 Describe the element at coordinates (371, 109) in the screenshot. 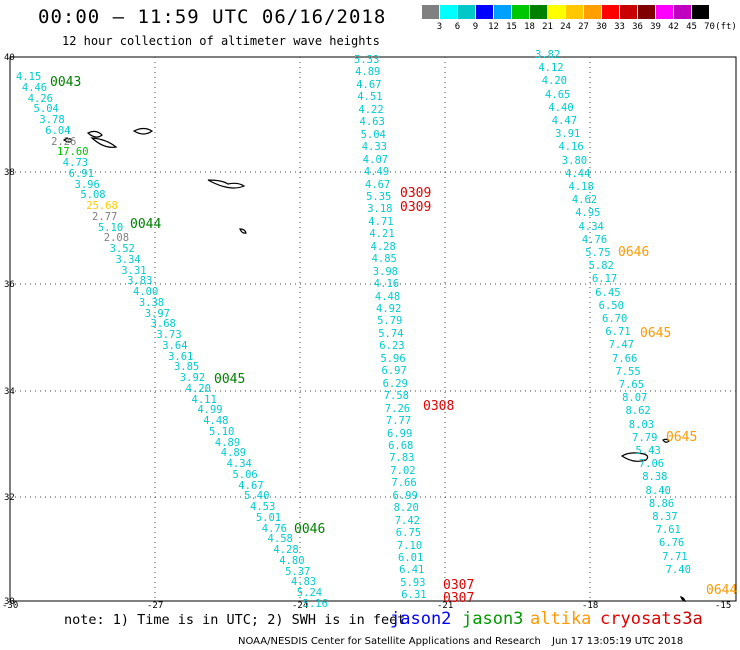

I see `wave-height-value: 4.22` at that location.